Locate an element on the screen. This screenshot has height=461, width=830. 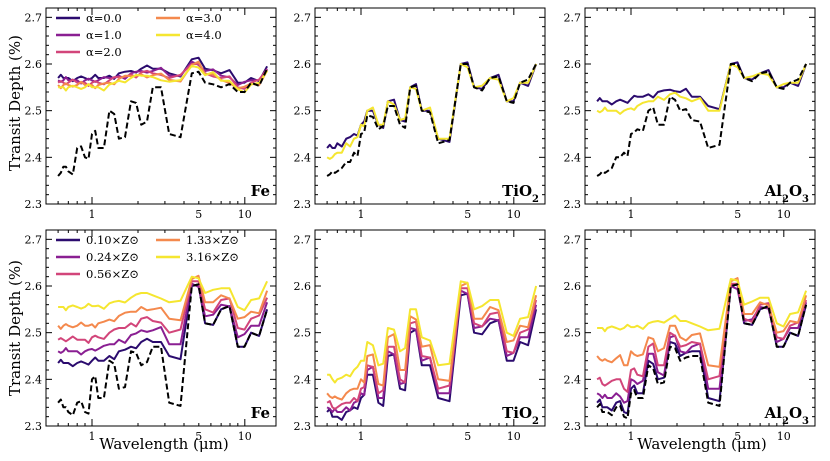
x-axis-label-left: Wavelength (μm) is located at coordinates (163, 444).